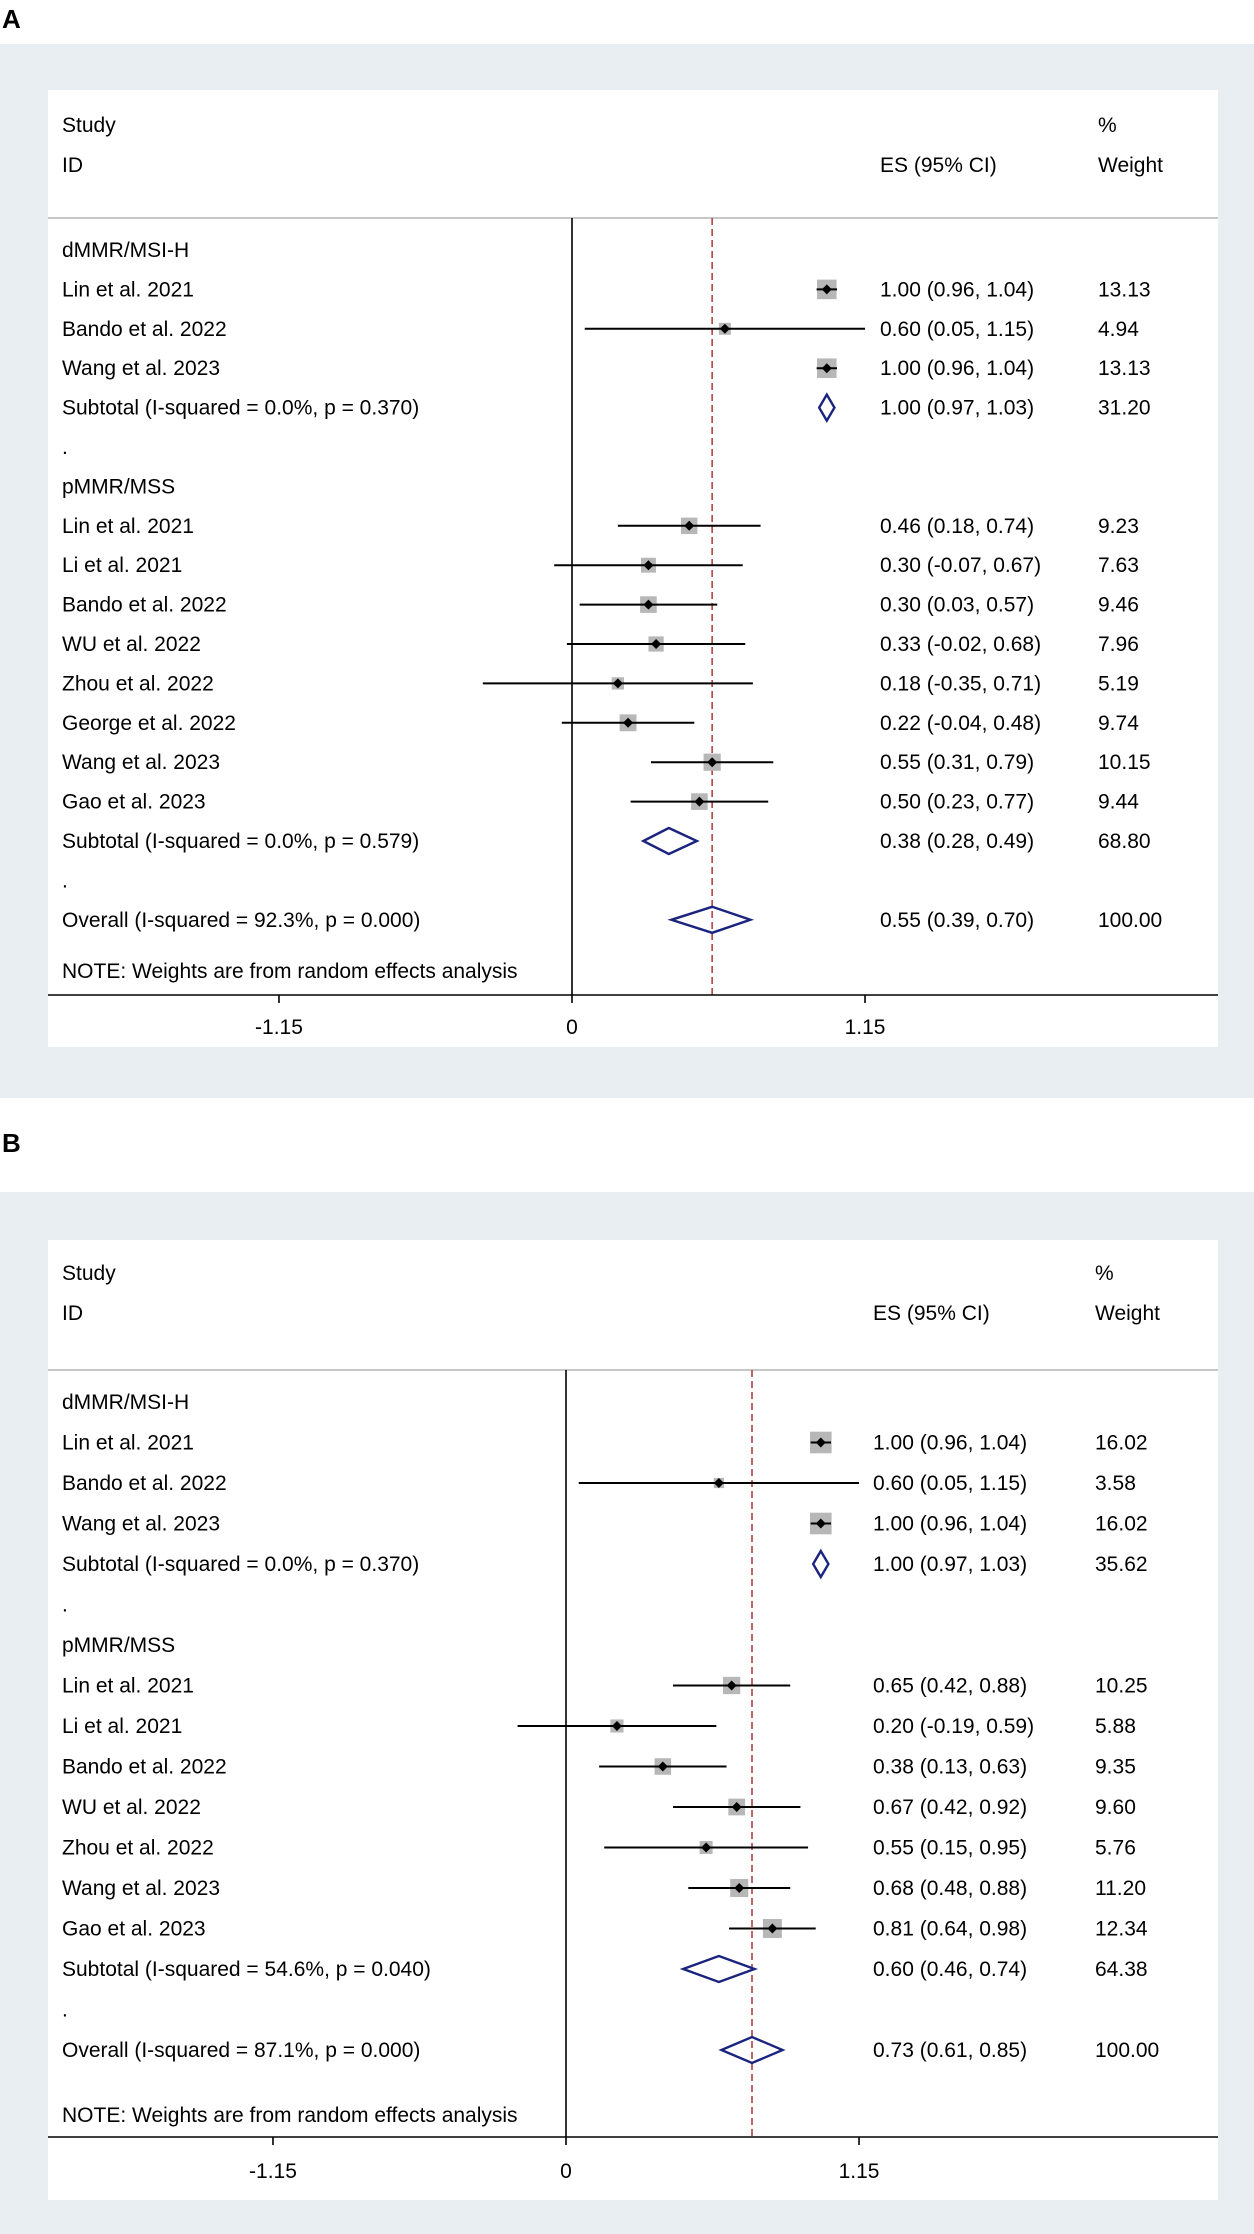 The height and width of the screenshot is (2234, 1254). I want to click on pa-row-11-point, so click(617, 683).